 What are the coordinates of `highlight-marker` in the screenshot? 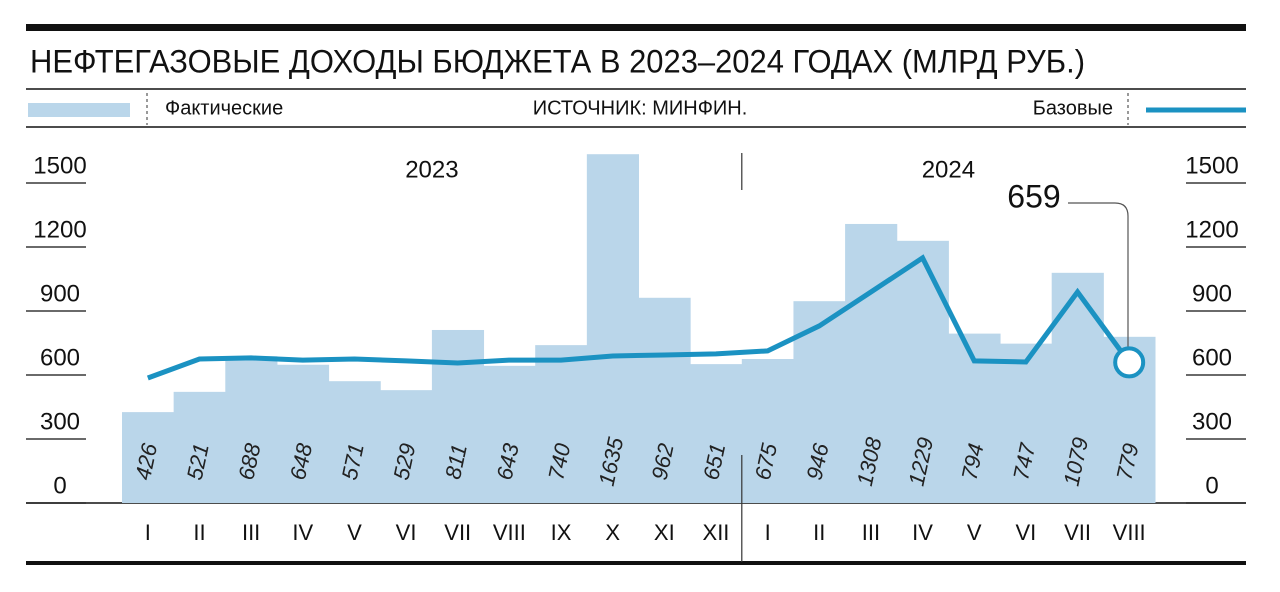 It's located at (1129, 362).